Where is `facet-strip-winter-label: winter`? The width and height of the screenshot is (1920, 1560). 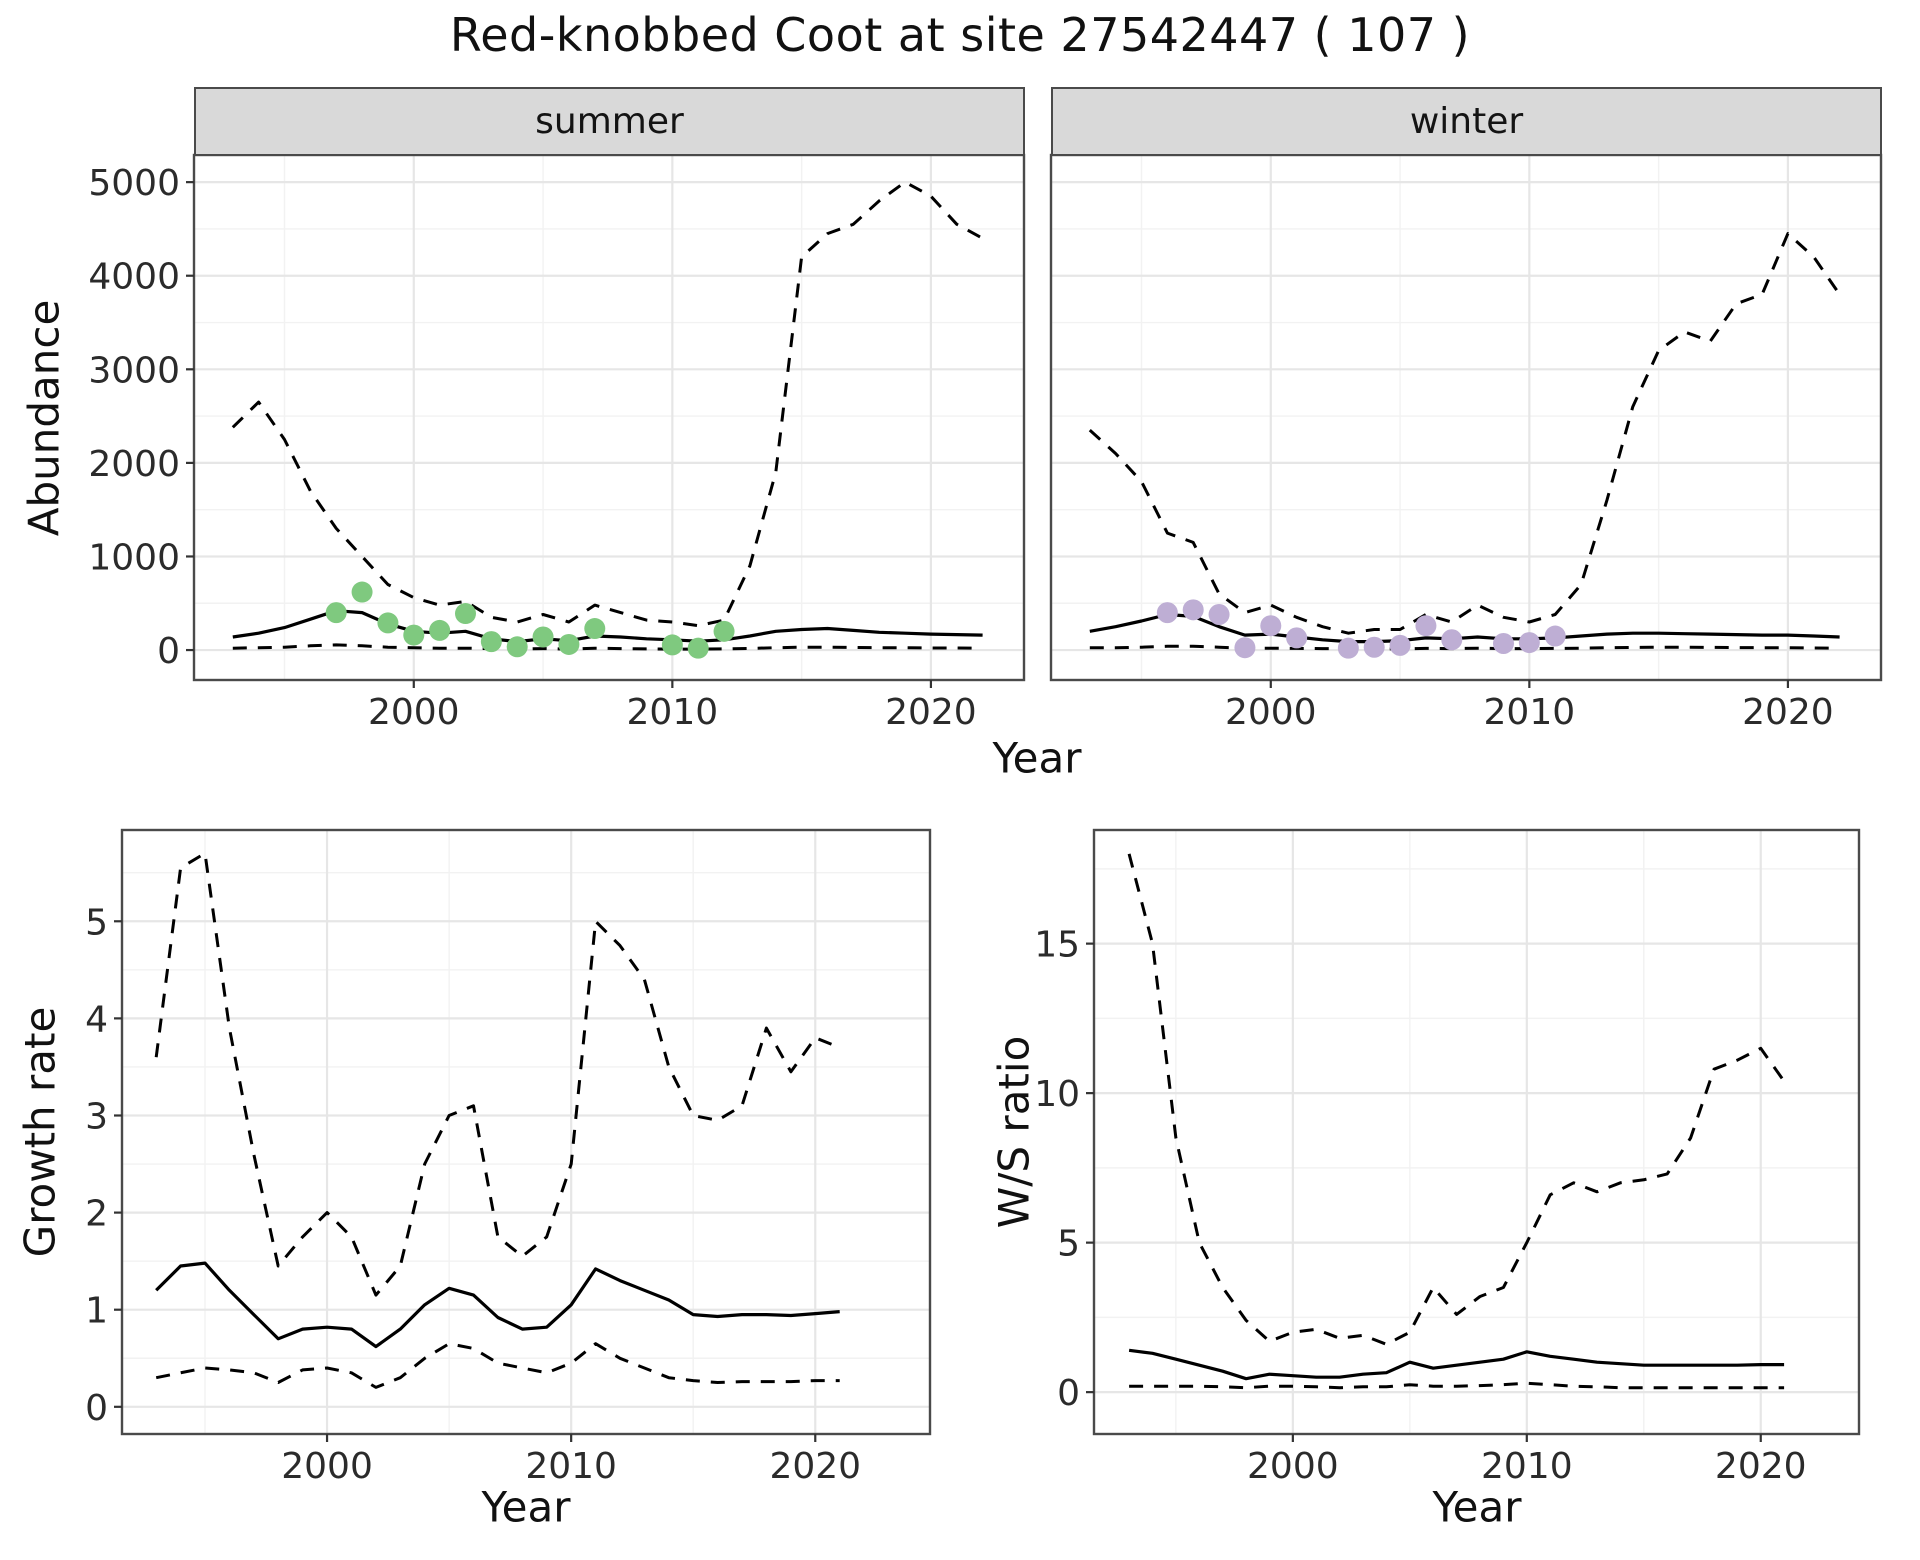
facet-strip-winter-label: winter is located at coordinates (1466, 121).